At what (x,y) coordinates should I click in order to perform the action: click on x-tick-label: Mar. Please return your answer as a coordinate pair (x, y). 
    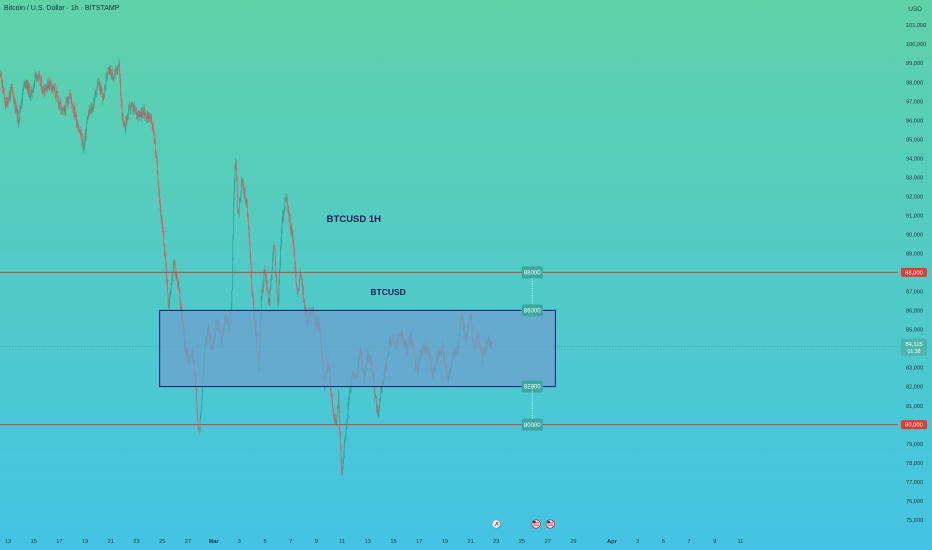
    Looking at the image, I should click on (214, 542).